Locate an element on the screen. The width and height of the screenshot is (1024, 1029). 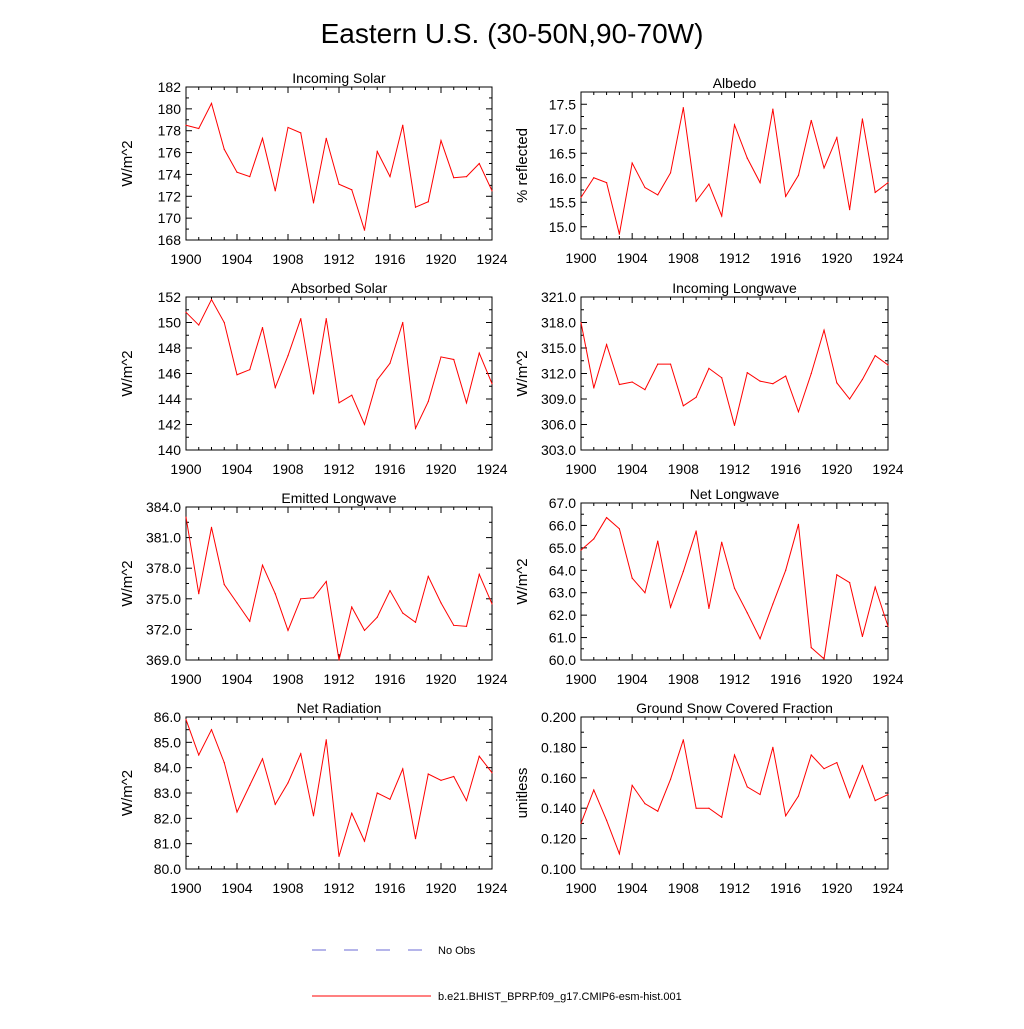
y-axis-label: W/m^2 is located at coordinates (127, 583).